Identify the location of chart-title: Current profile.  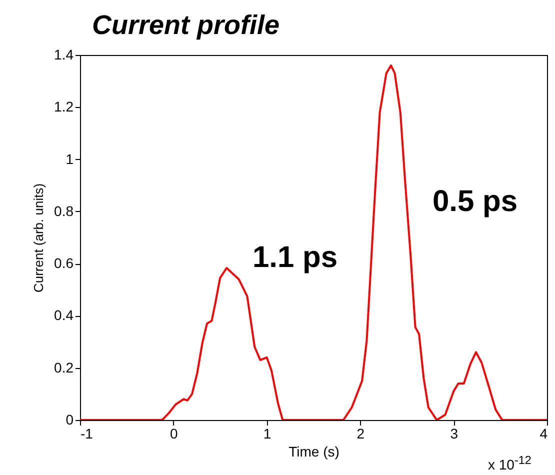
(186, 25).